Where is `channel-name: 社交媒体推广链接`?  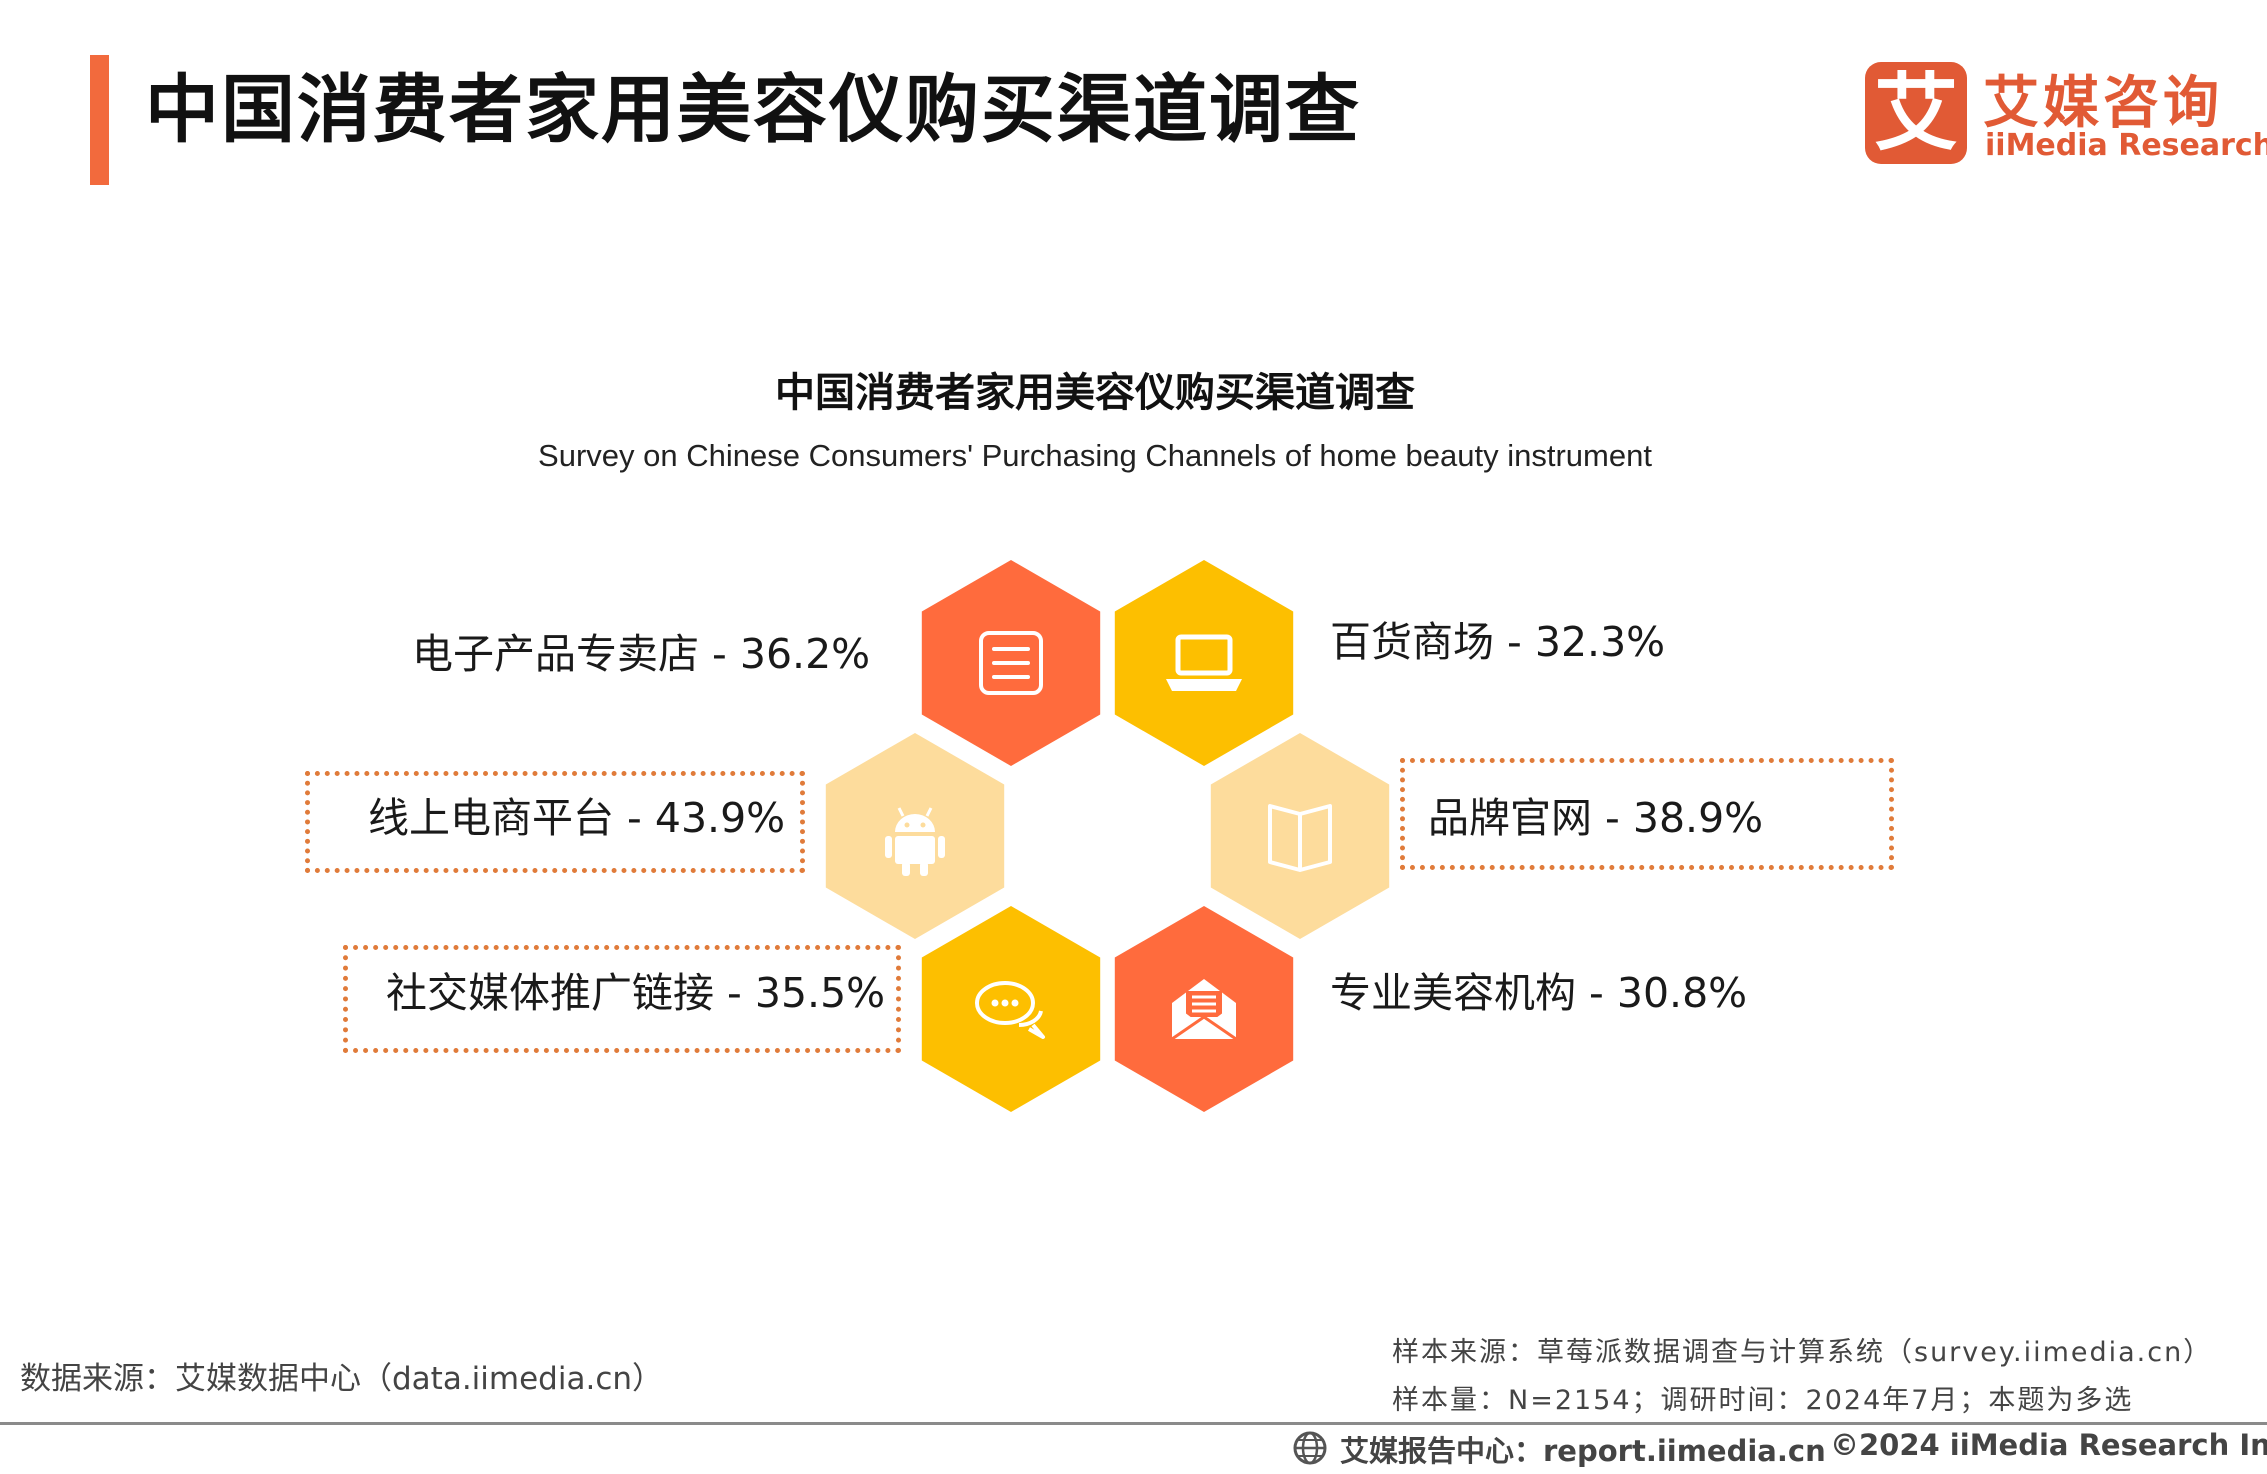 channel-name: 社交媒体推广链接 is located at coordinates (550, 993).